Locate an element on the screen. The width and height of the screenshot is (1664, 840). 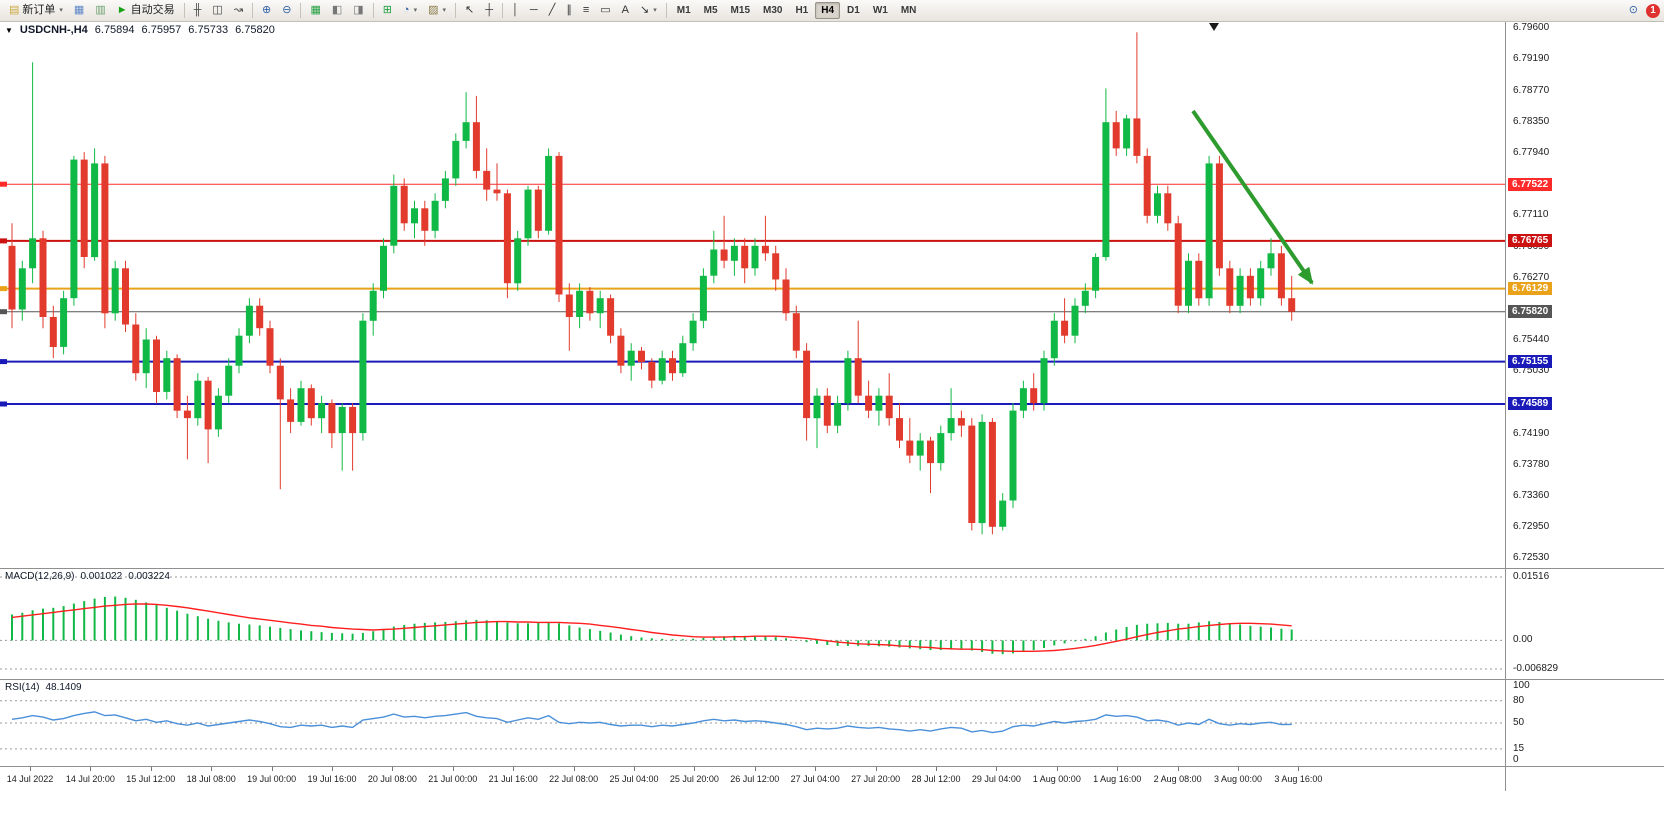
templates-button: ▨ ▾ is located at coordinates (437, 10).